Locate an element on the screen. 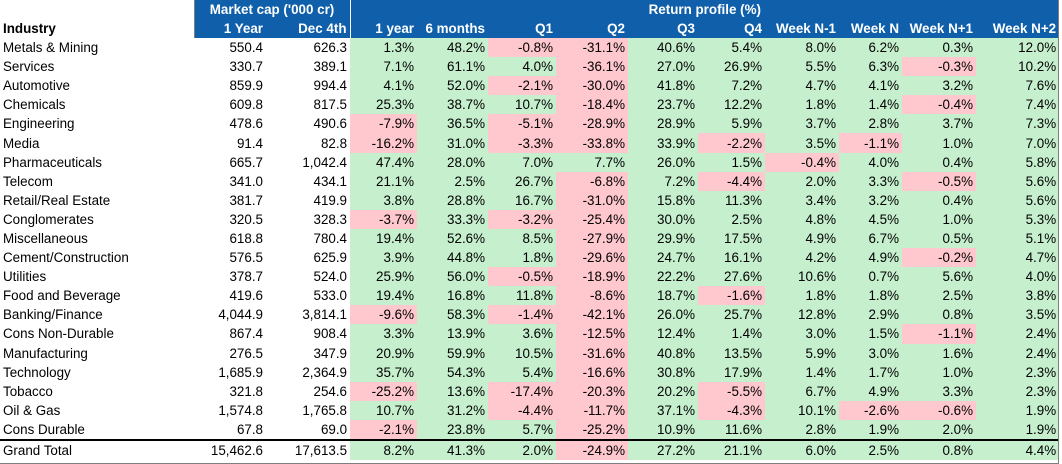 This screenshot has width=1062, height=464. market-cap-cell: 341.0 is located at coordinates (230, 181).